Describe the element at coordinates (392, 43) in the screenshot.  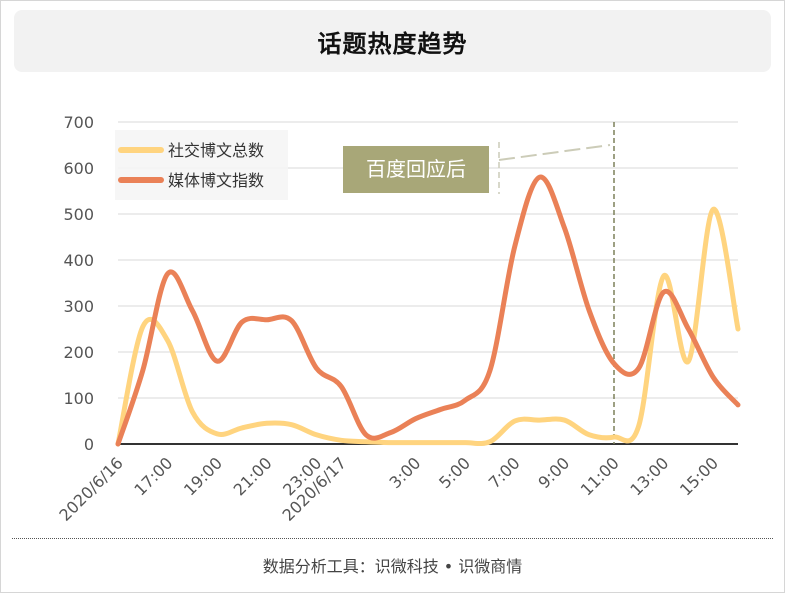
I see `chart-title: 话题热度趋势` at that location.